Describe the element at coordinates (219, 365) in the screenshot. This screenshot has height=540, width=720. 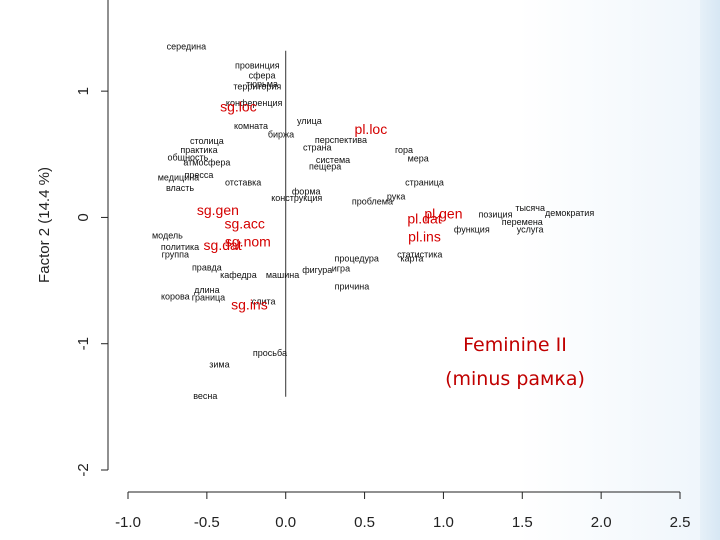
I see `word-label: зима` at that location.